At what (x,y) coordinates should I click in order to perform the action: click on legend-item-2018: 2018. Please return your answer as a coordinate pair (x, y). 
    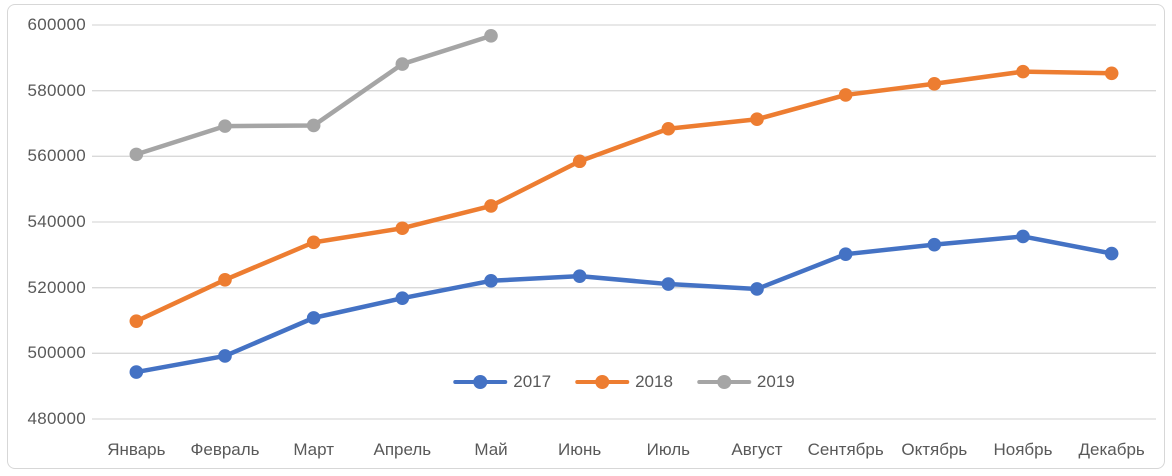
    Looking at the image, I should click on (624, 382).